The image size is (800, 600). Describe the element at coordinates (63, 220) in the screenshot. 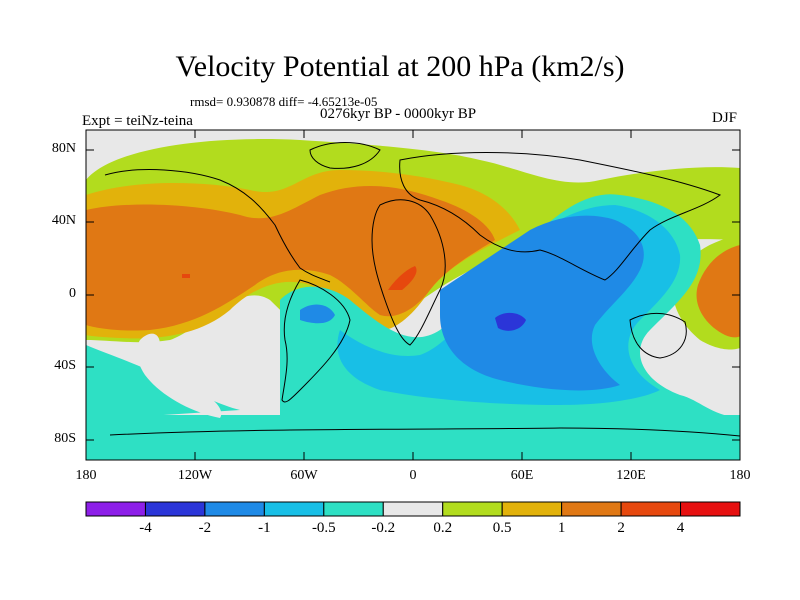

I see `lat-label-40n: 40N` at that location.